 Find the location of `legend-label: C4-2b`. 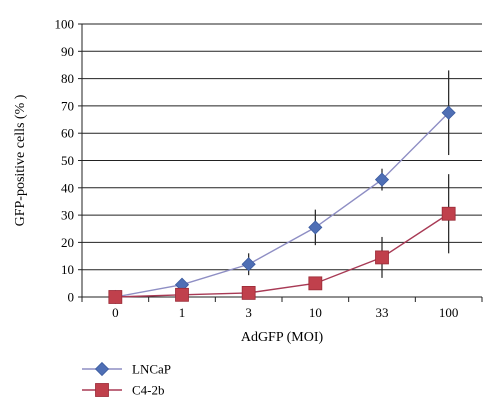

legend-label: C4-2b is located at coordinates (148, 390).